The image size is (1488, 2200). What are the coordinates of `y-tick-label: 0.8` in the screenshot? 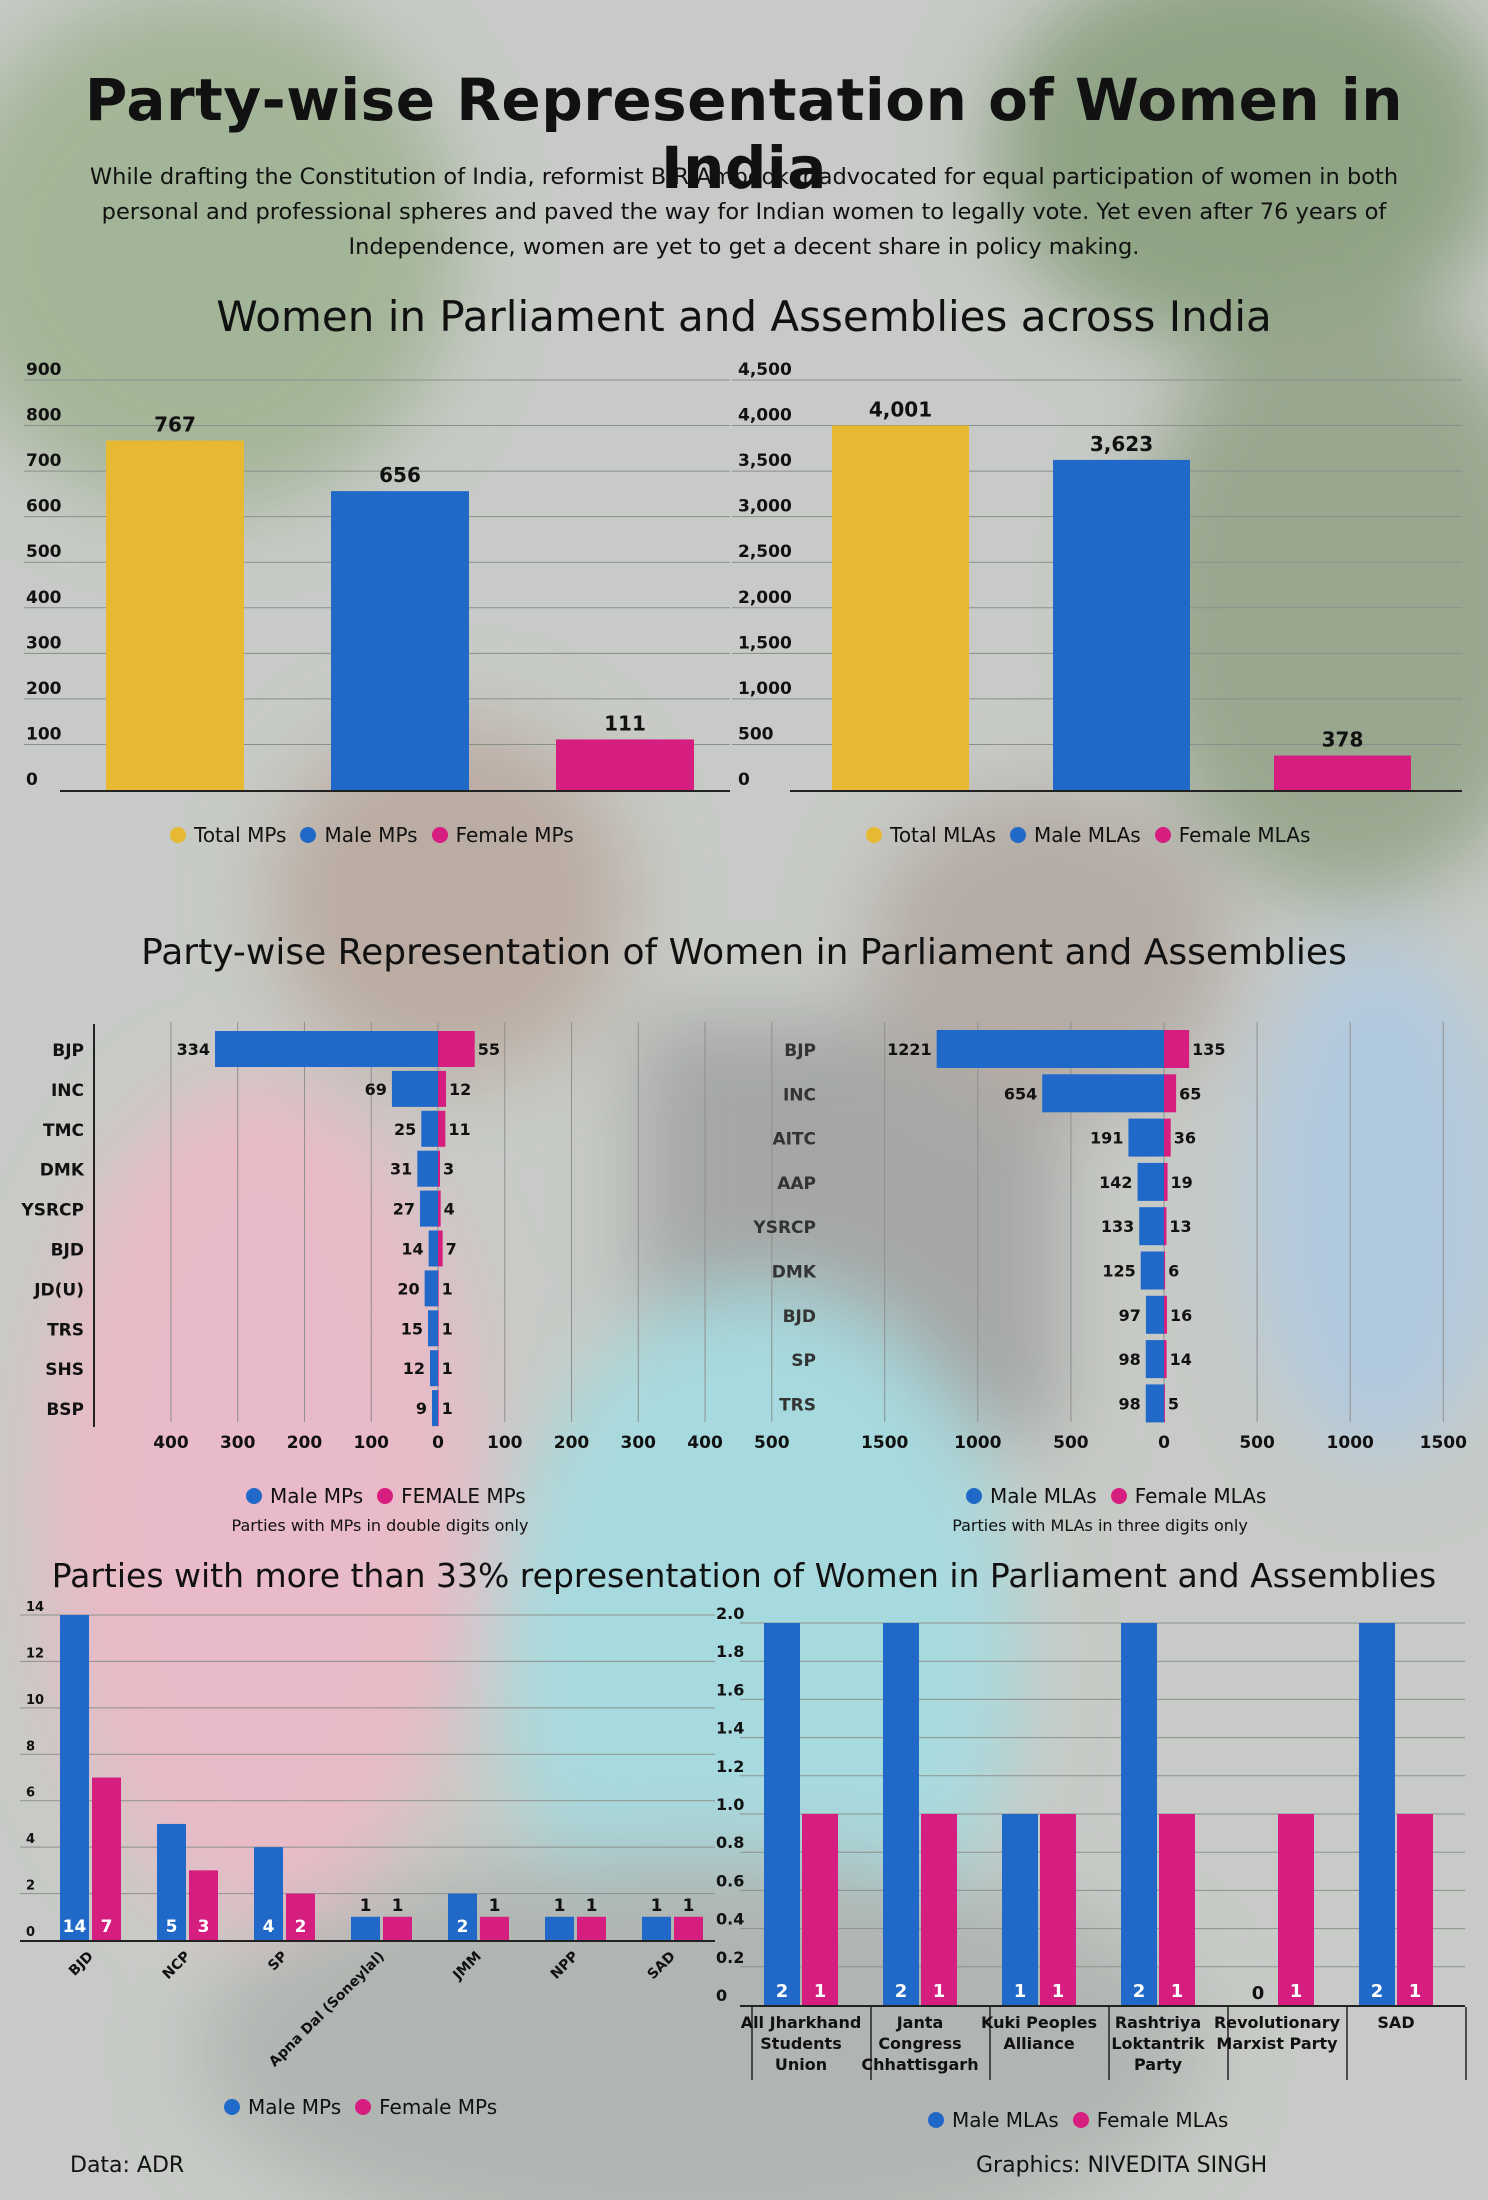 It's located at (730, 1842).